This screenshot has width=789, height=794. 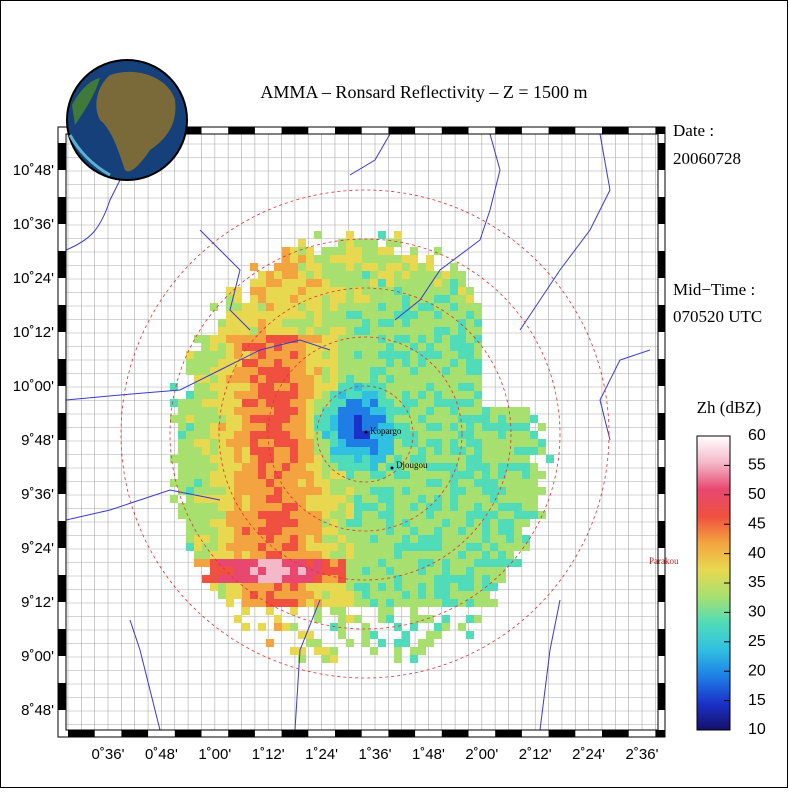 I want to click on lat-label: 9˚48', so click(x=37, y=440).